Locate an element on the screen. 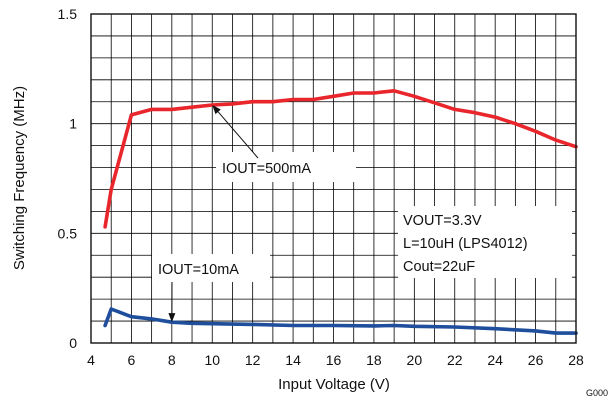 This screenshot has height=400, width=608. annotation-500ma-bg is located at coordinates (286, 167).